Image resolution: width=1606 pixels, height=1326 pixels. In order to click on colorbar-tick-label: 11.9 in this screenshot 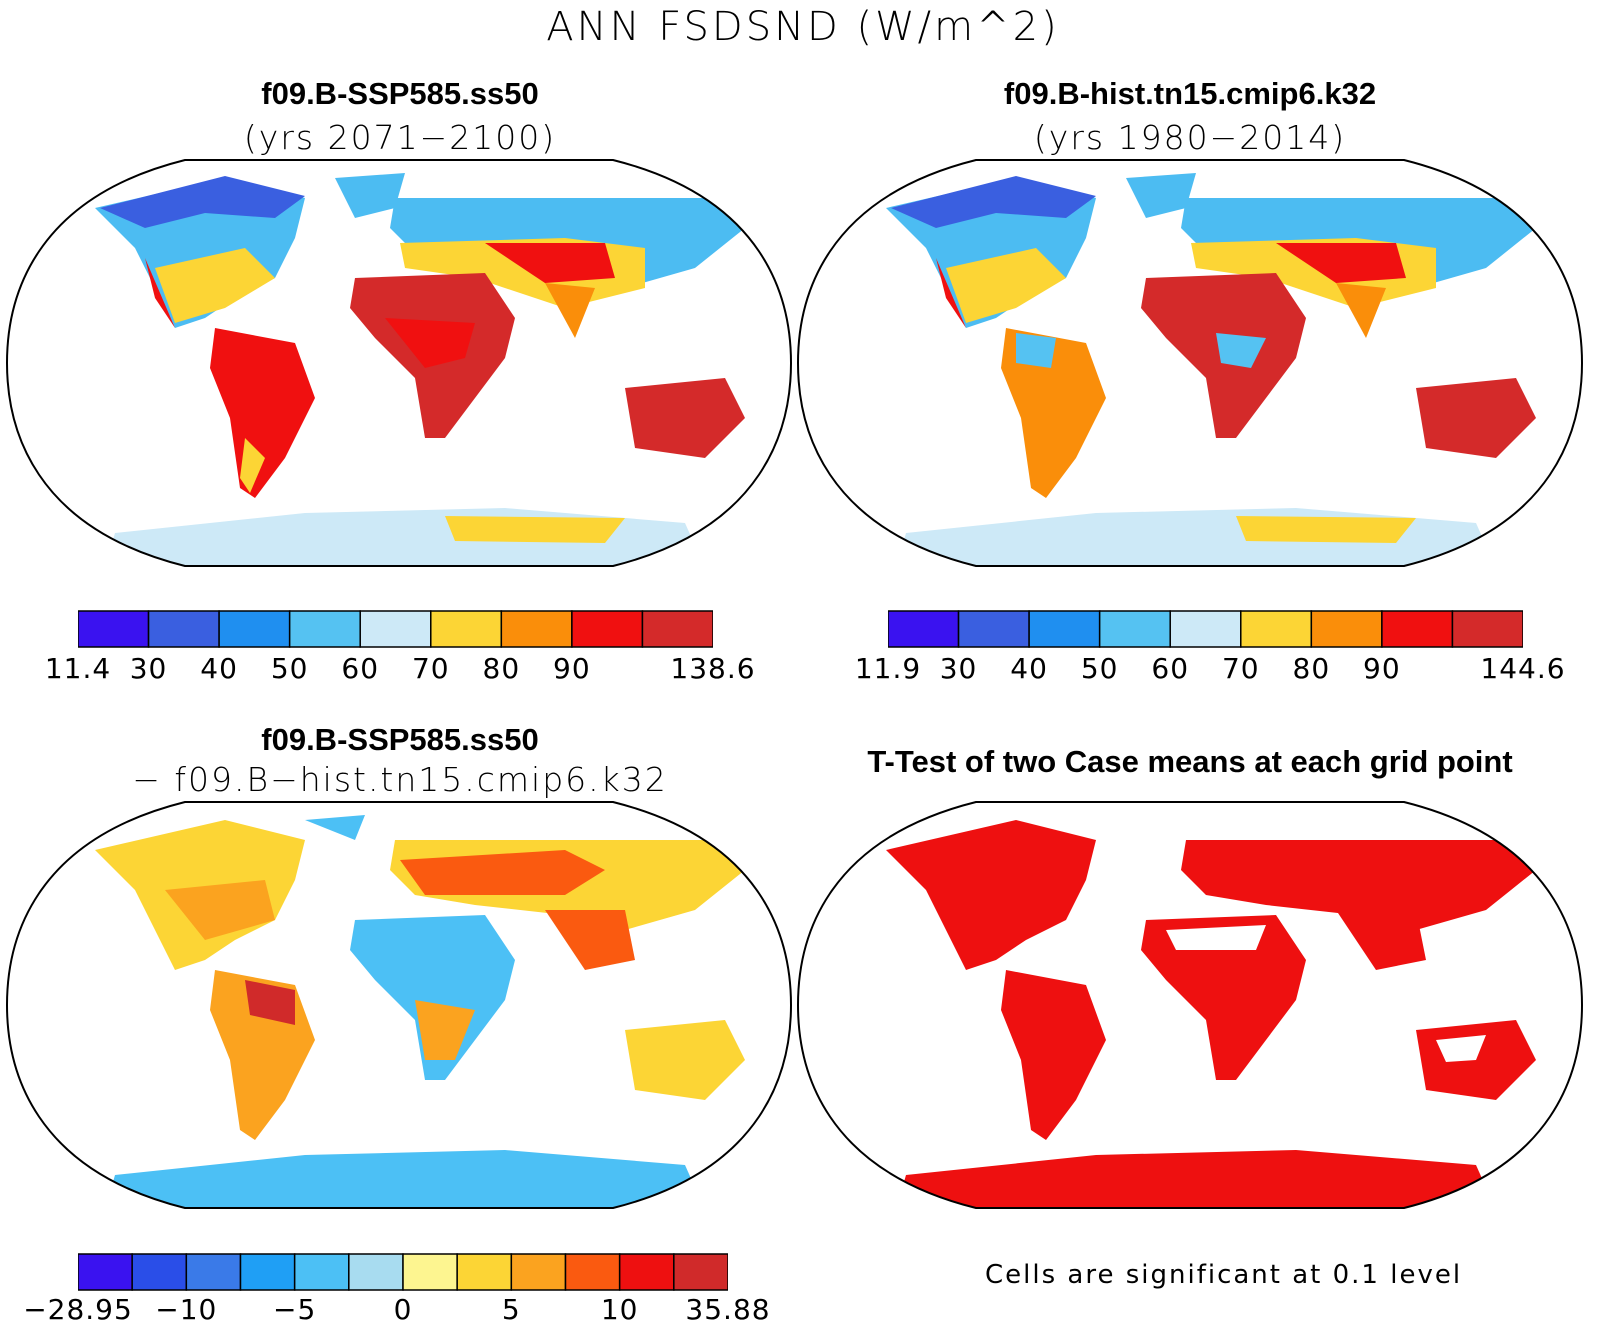, I will do `click(888, 668)`.